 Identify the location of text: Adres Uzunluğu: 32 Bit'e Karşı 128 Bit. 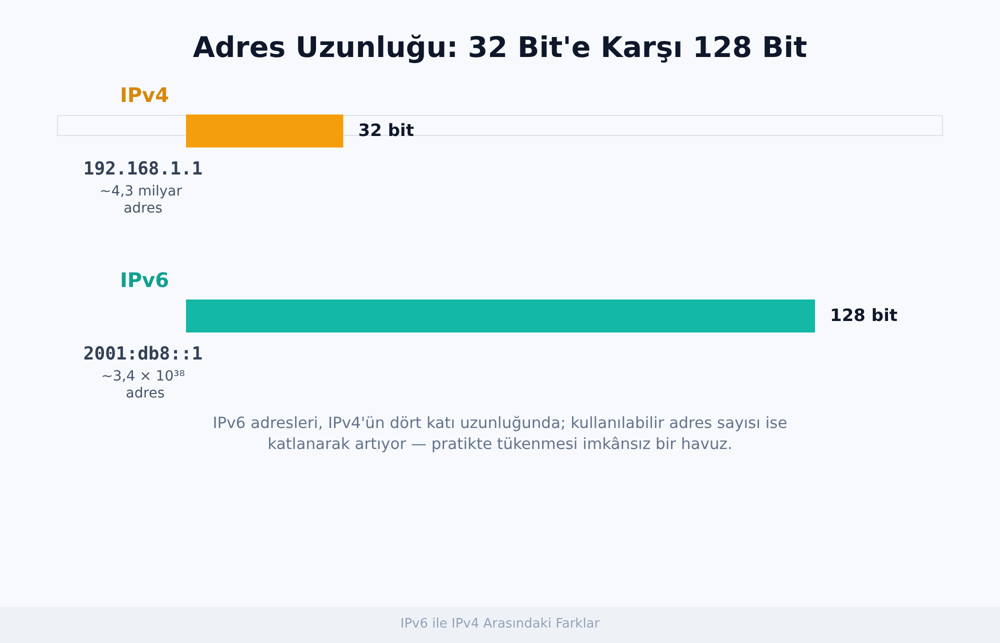
(500, 47).